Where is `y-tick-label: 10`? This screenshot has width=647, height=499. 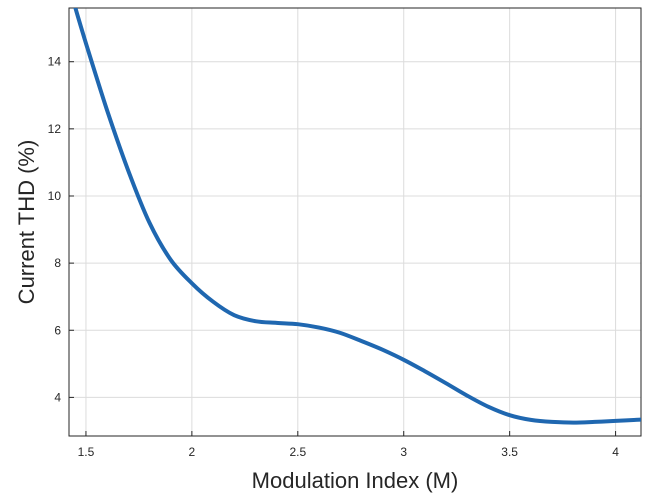 y-tick-label: 10 is located at coordinates (55, 196).